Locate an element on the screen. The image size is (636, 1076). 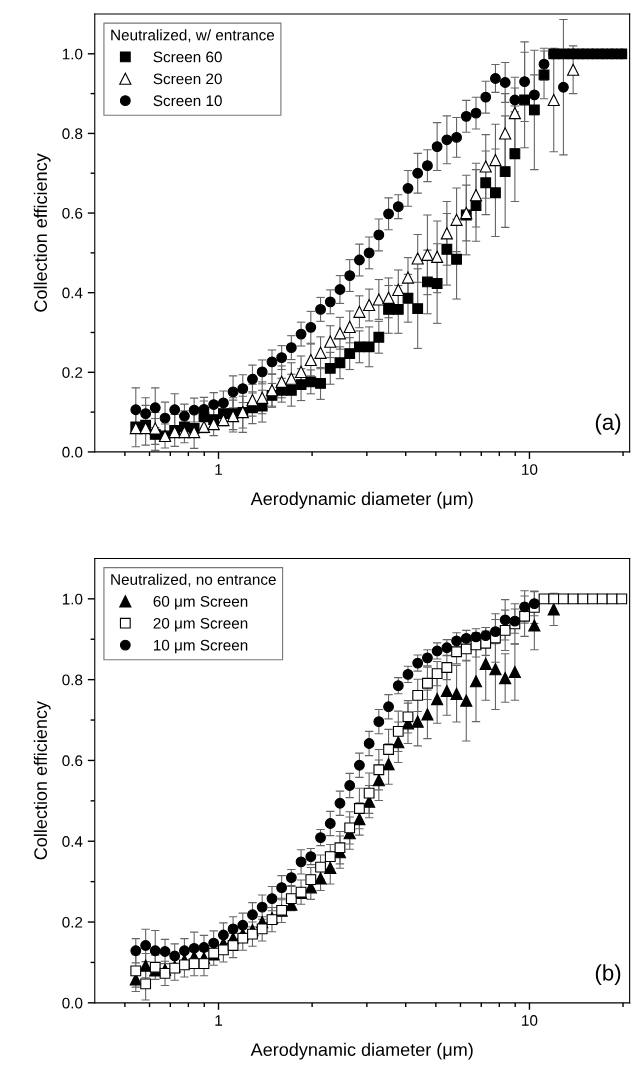
annotation: (a) is located at coordinates (608, 424).